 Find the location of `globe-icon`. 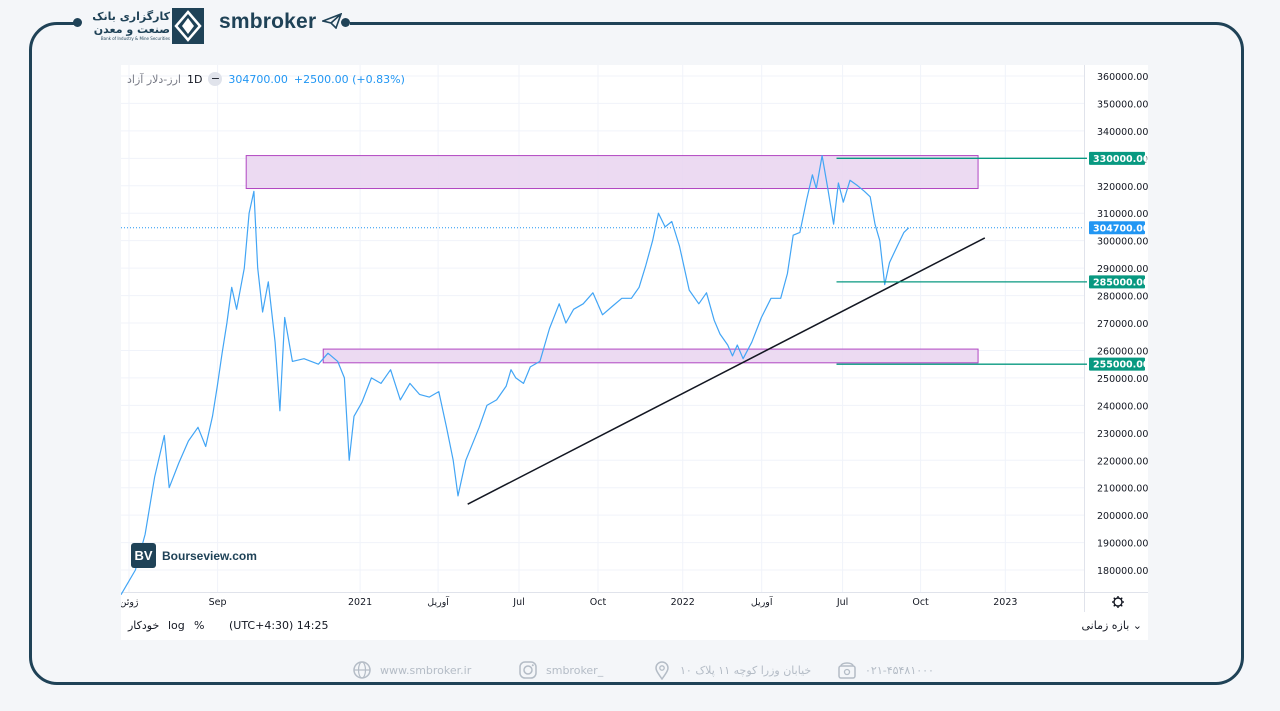

globe-icon is located at coordinates (362, 670).